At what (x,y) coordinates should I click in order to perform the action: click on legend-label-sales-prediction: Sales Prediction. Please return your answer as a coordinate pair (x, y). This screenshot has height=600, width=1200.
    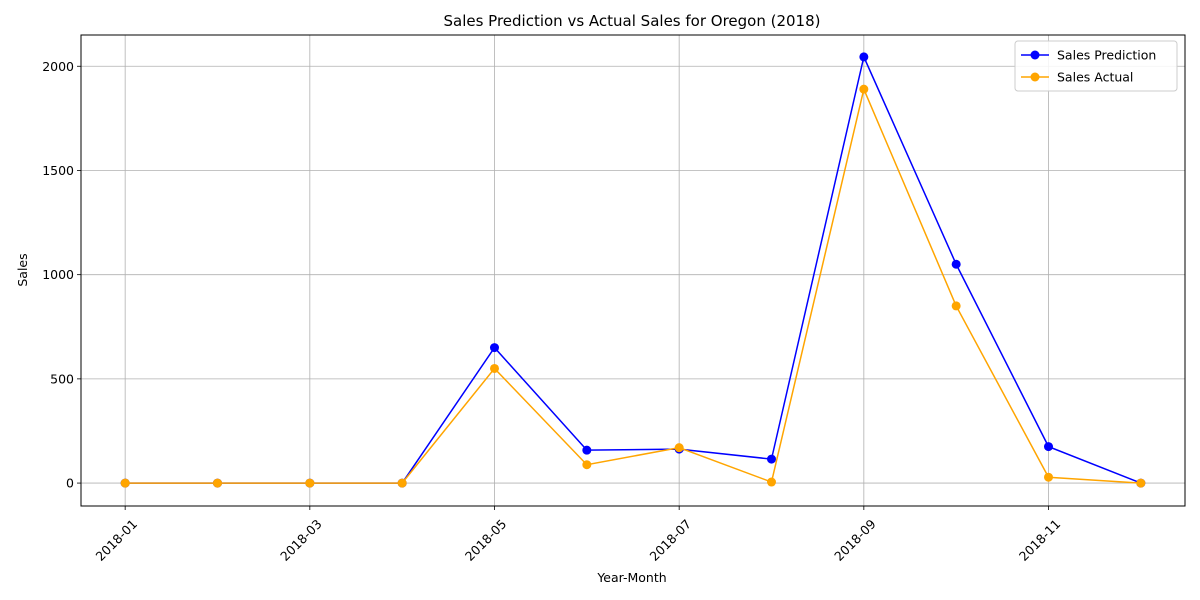
    Looking at the image, I should click on (1106, 55).